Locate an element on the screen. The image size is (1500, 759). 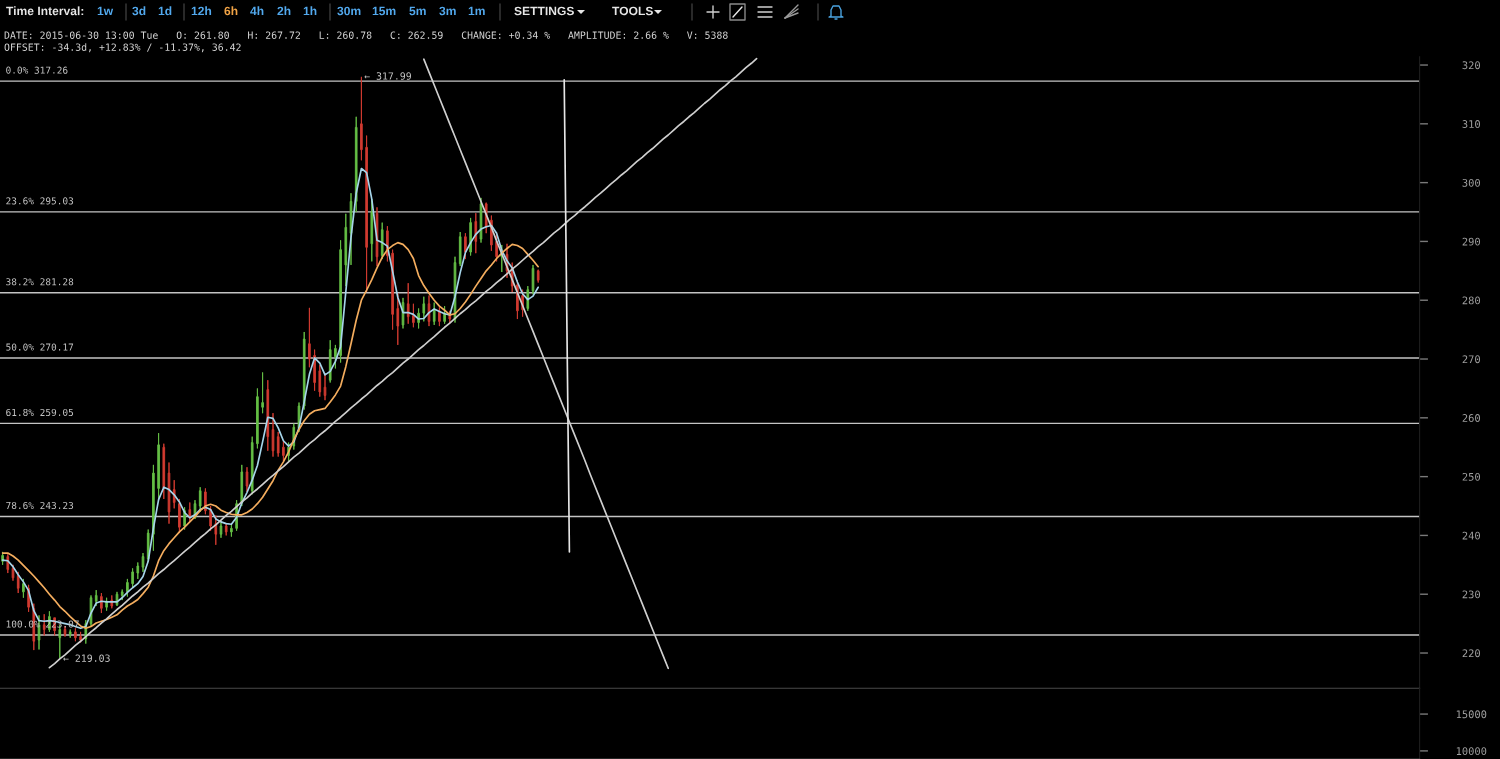
annotation: ← 317.99 is located at coordinates (387, 76).